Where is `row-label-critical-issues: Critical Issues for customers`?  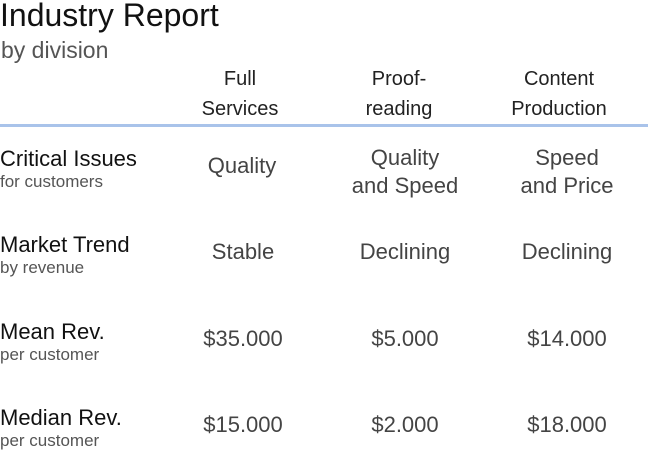
row-label-critical-issues: Critical Issues for customers is located at coordinates (68, 169).